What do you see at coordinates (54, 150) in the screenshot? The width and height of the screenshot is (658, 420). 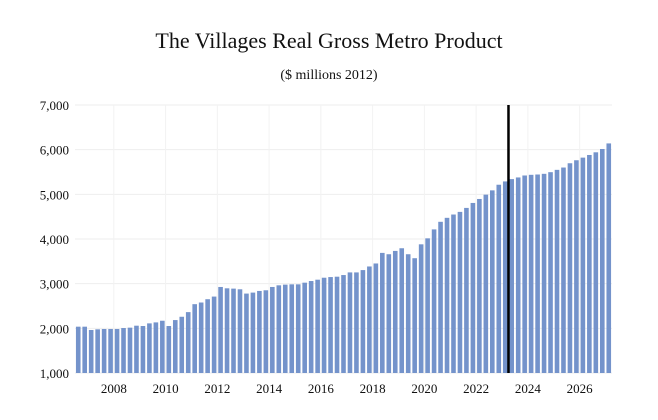 I see `y-tick-label: 6,000` at bounding box center [54, 150].